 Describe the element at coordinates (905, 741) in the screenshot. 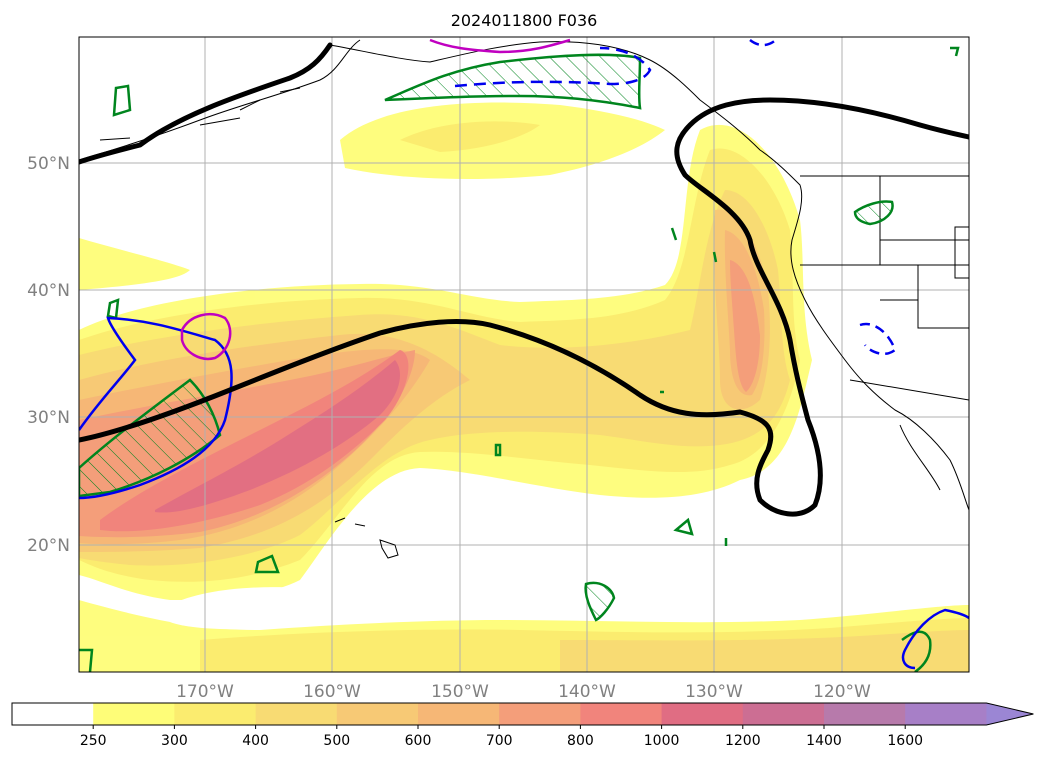

I see `colorbar-tick-label: 1600` at that location.